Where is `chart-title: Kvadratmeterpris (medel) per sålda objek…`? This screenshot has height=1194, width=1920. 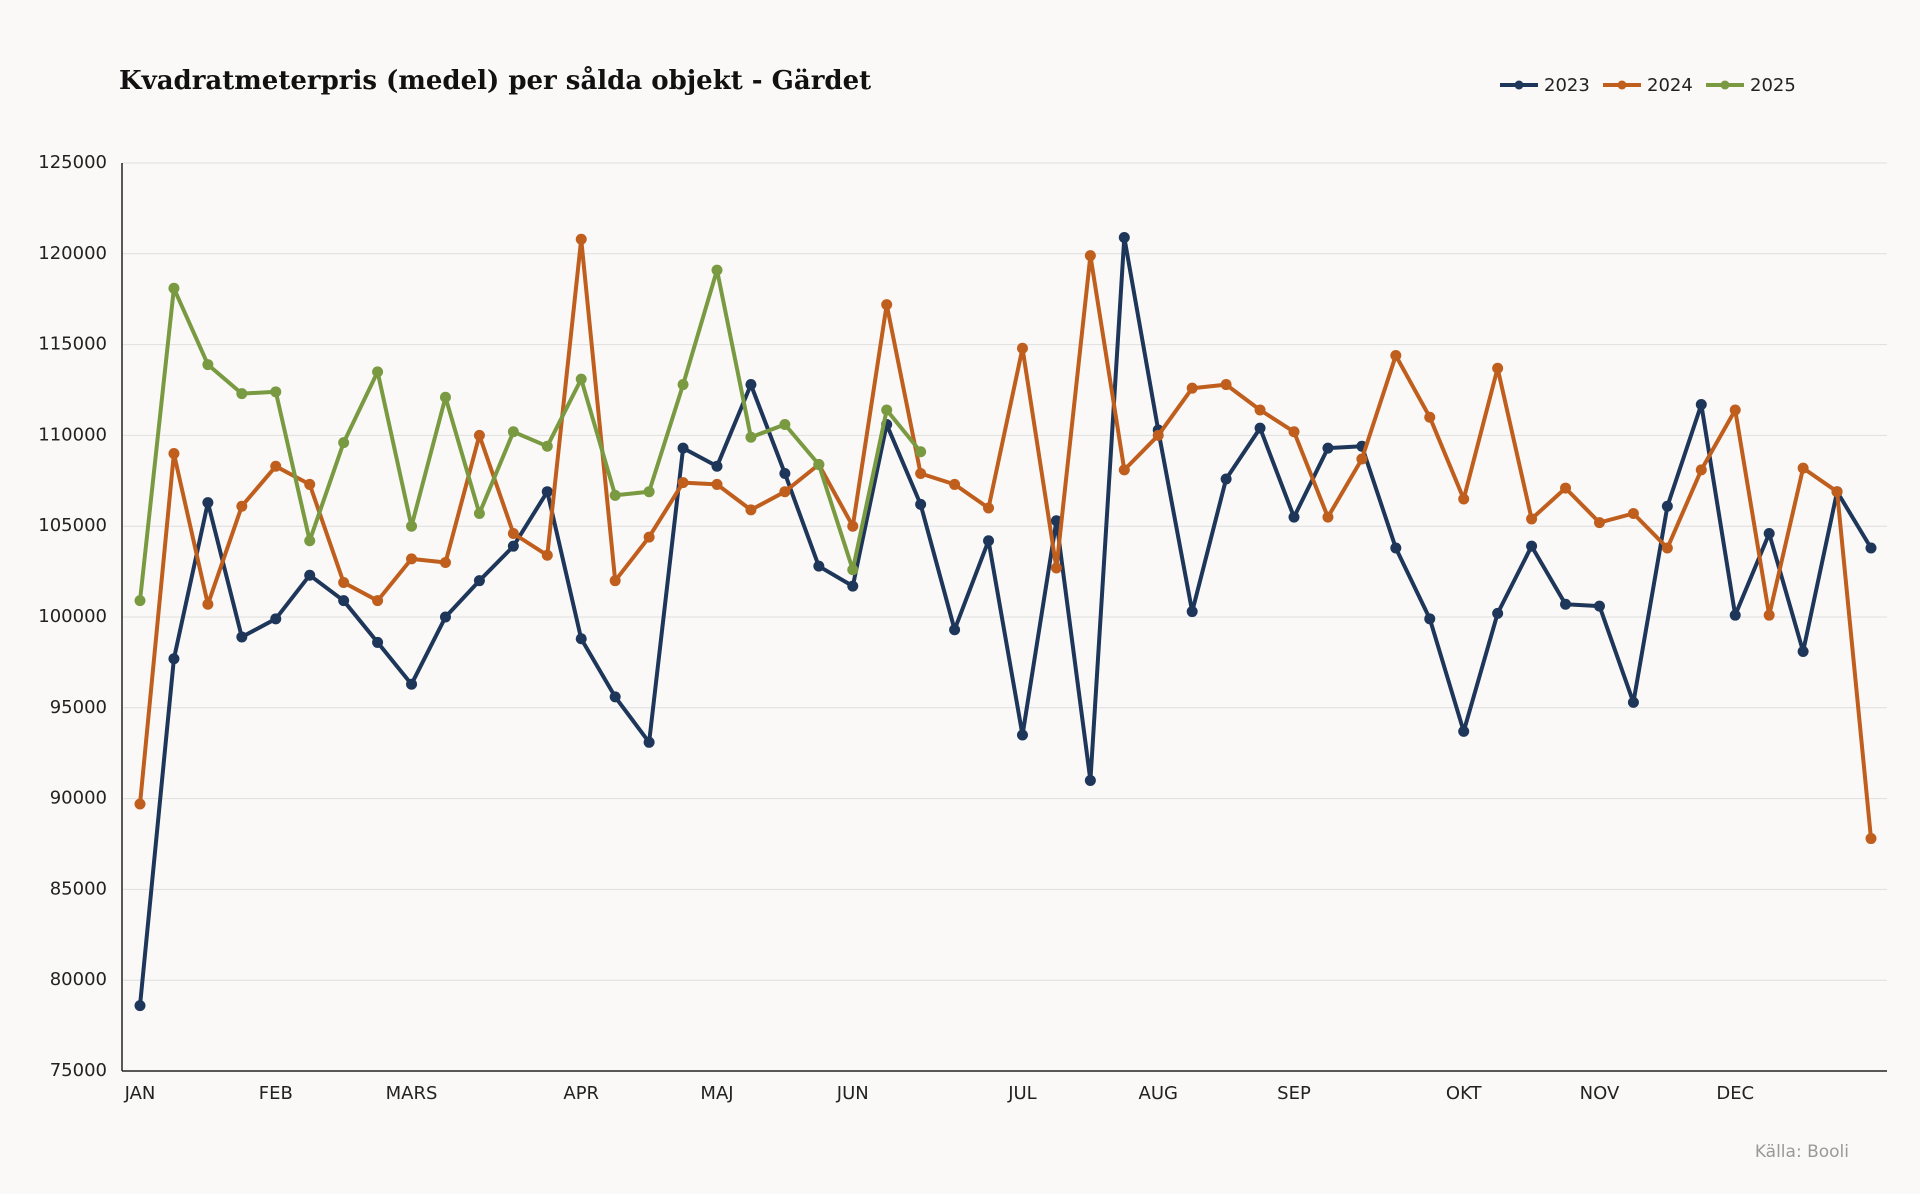 chart-title: Kvadratmeterpris (medel) per sålda objek… is located at coordinates (495, 80).